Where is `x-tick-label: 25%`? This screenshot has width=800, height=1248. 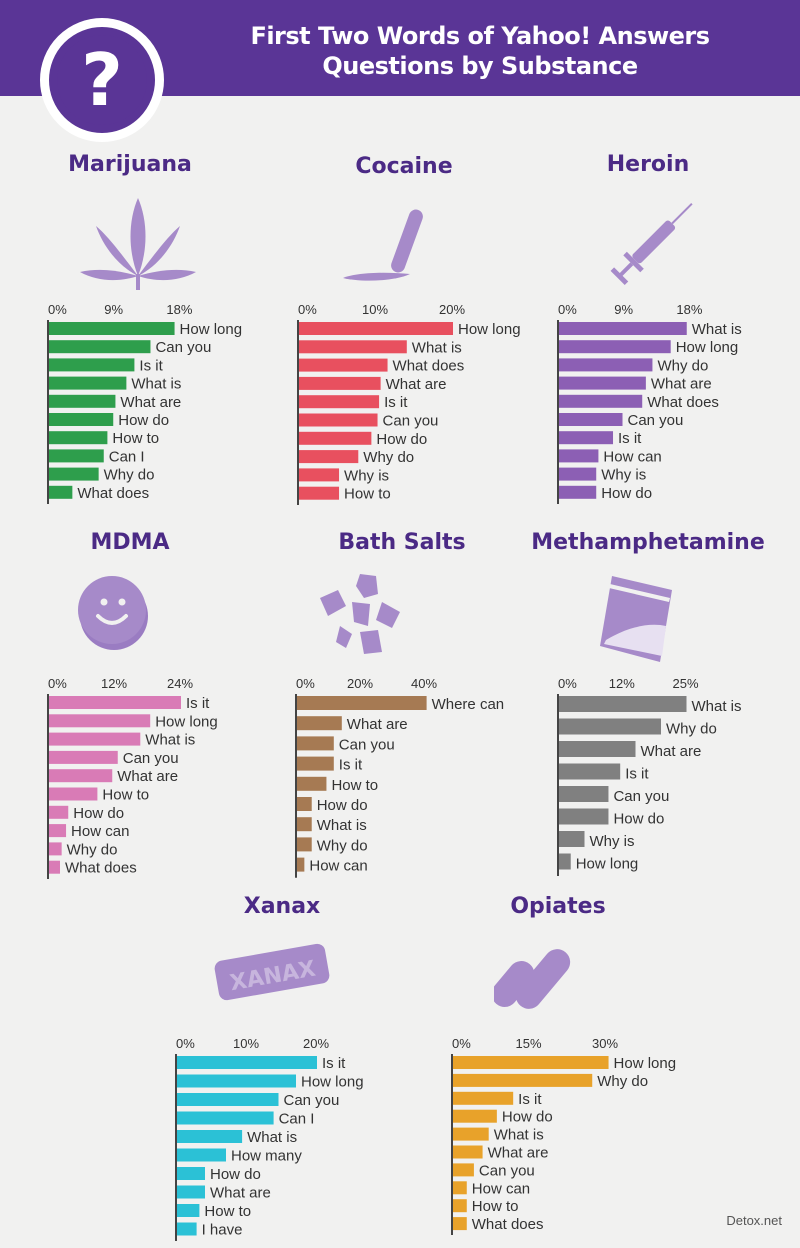
x-tick-label: 25% is located at coordinates (685, 683).